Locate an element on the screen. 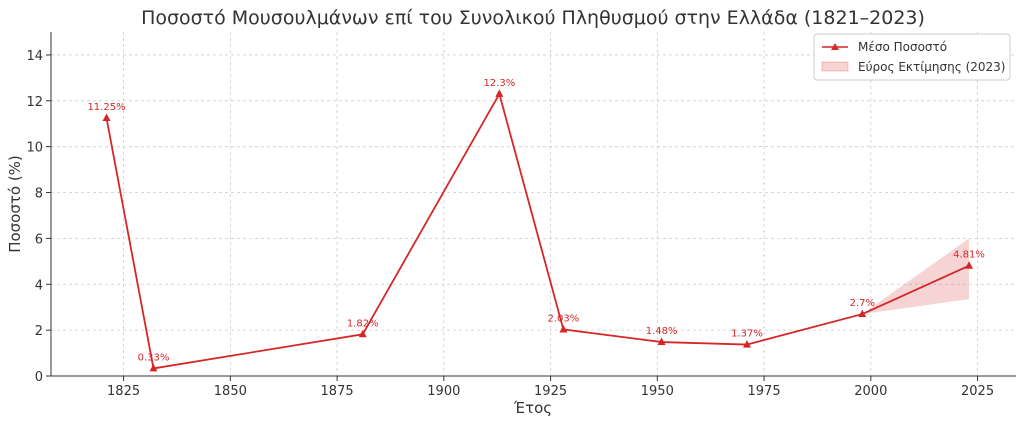 The width and height of the screenshot is (1024, 423). legend-band-swatch is located at coordinates (835, 66).